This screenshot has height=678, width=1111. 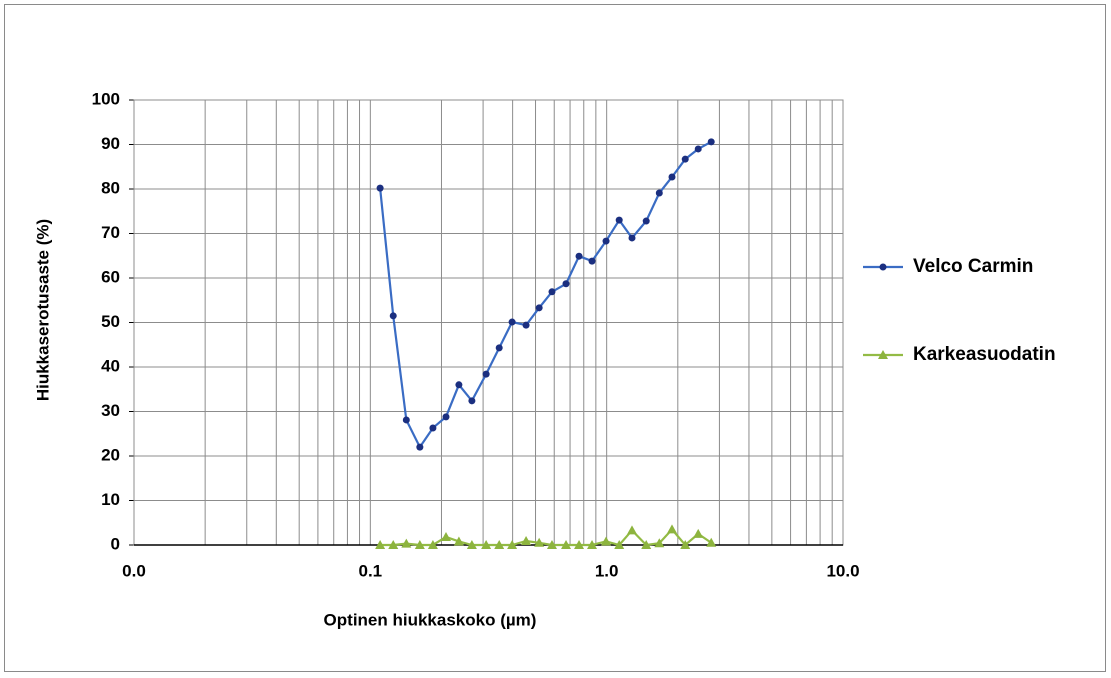 I want to click on x-tick-label: 10.0, so click(x=842, y=570).